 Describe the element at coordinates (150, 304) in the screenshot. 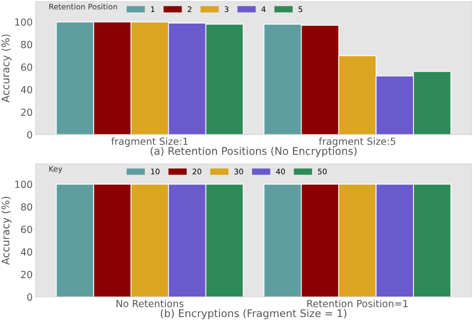

I see `x-tick-label: No Retentions` at that location.